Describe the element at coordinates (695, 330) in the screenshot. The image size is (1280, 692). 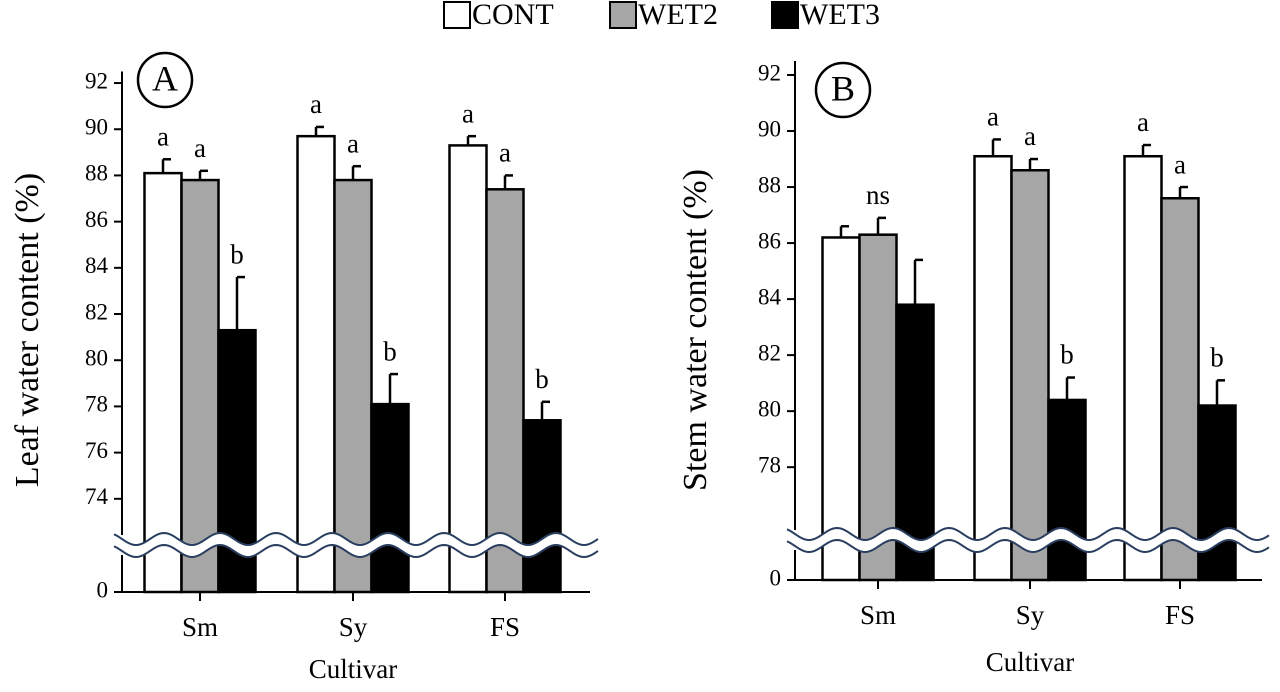
I see `y-axis-label: Stem water content (%)` at that location.